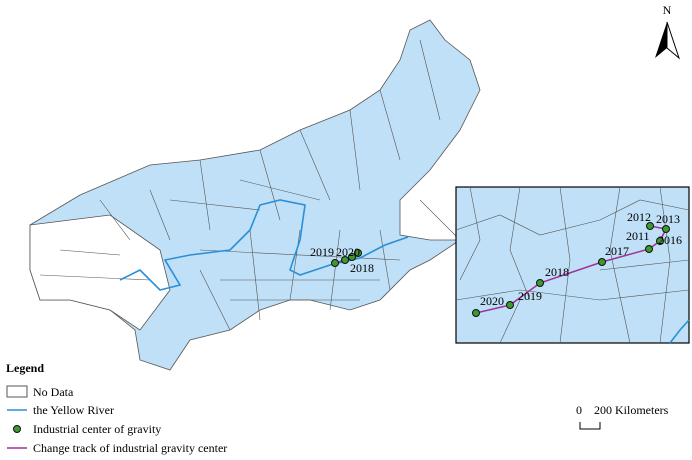 This screenshot has width=692, height=460. What do you see at coordinates (73, 410) in the screenshot?
I see `legend-item: the Yellow River` at bounding box center [73, 410].